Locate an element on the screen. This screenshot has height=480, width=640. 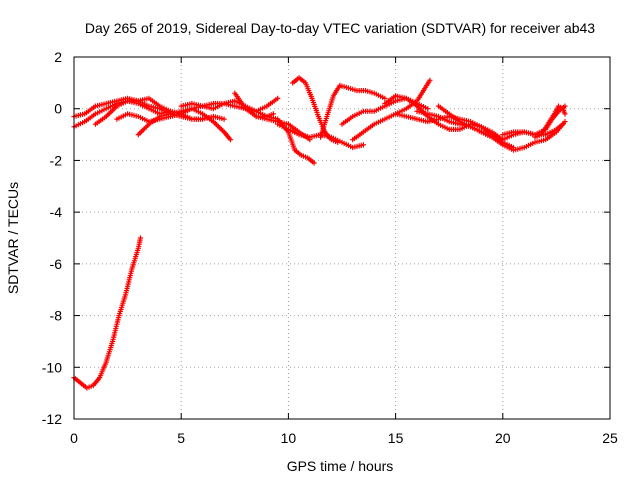
y-tick-label: 0 is located at coordinates (58, 109).